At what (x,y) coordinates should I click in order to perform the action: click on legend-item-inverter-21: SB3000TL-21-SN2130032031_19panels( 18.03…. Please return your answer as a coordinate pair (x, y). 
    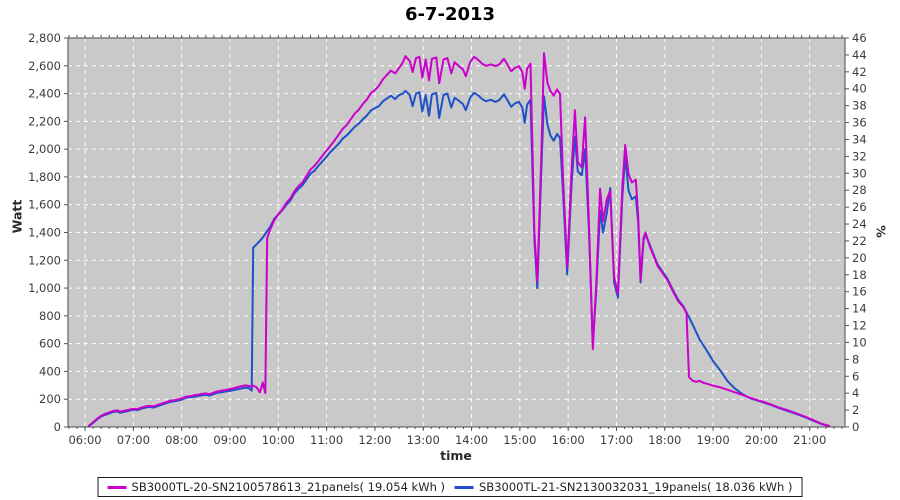
    Looking at the image, I should click on (623, 487).